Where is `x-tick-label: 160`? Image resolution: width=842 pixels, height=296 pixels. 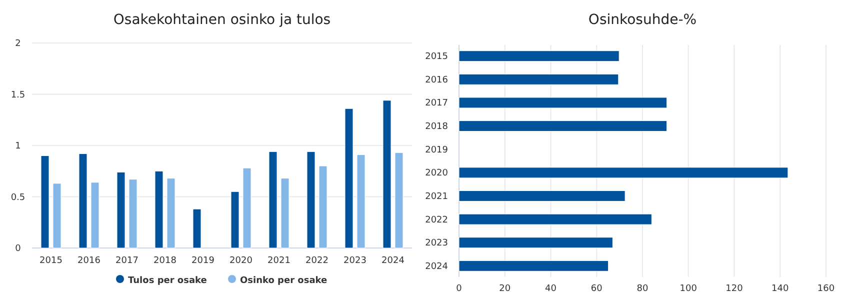 x-tick-label: 160 is located at coordinates (826, 289).